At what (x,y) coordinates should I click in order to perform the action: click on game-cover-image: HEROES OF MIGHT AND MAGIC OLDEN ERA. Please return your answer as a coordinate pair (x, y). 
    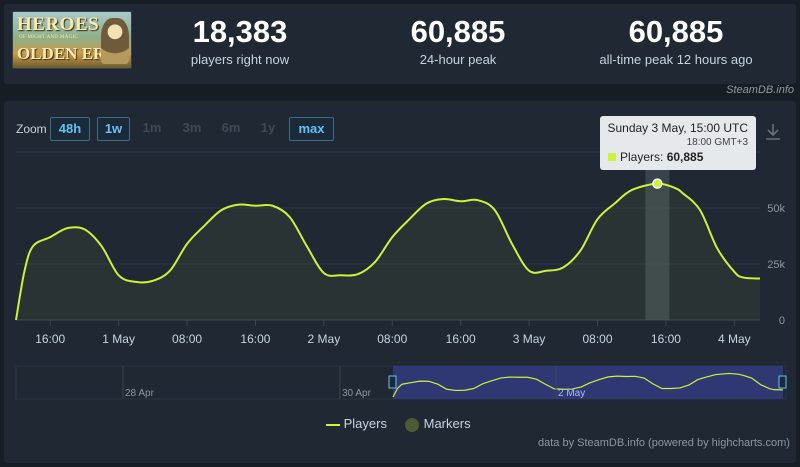
    Looking at the image, I should click on (72, 40).